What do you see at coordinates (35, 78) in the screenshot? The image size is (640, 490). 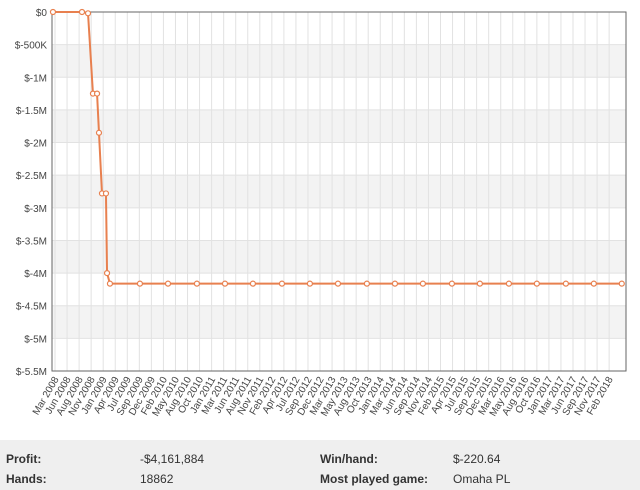 I see `y-tick-label: $-1M` at bounding box center [35, 78].